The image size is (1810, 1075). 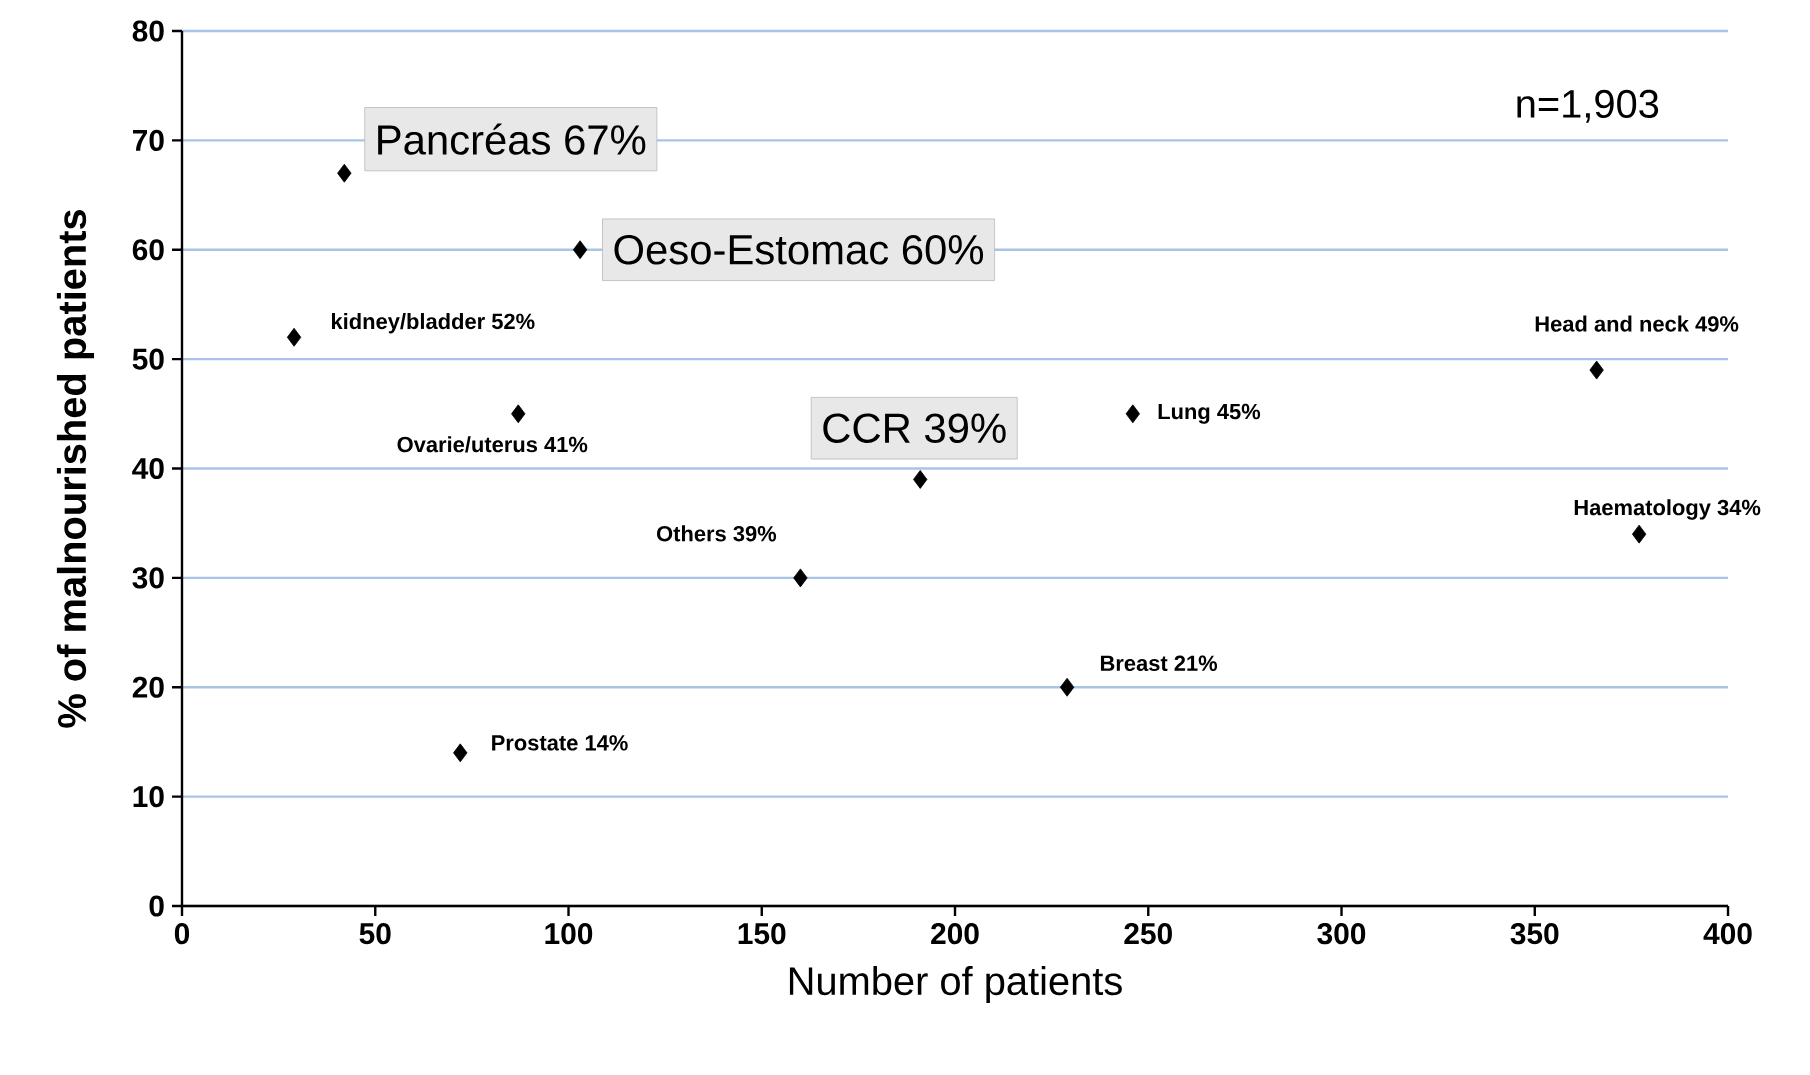 I want to click on y-tick-label: 40, so click(x=148, y=468).